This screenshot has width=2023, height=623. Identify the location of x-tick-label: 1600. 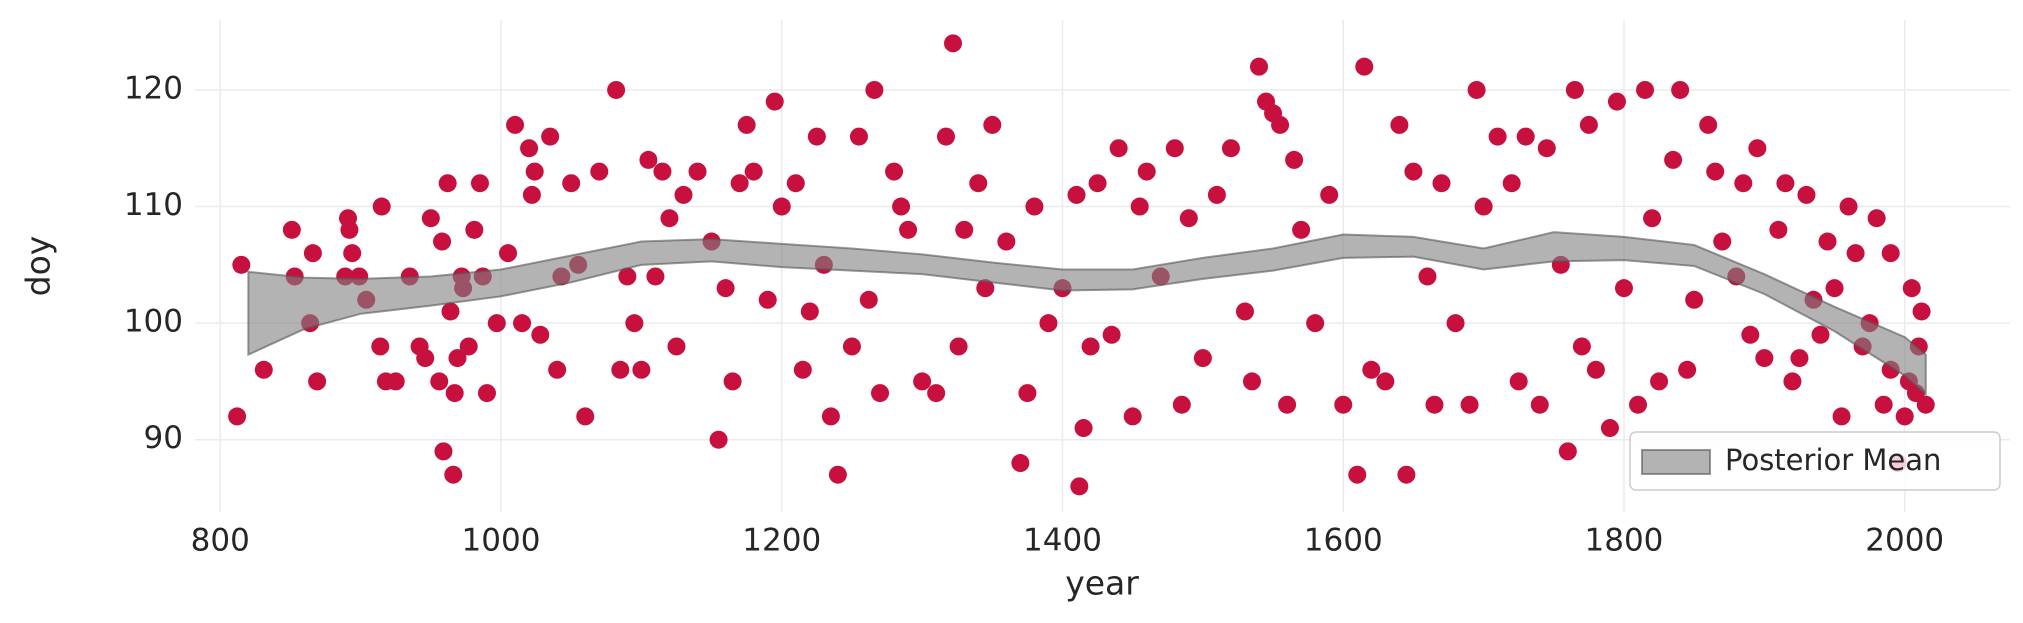
(1343, 541).